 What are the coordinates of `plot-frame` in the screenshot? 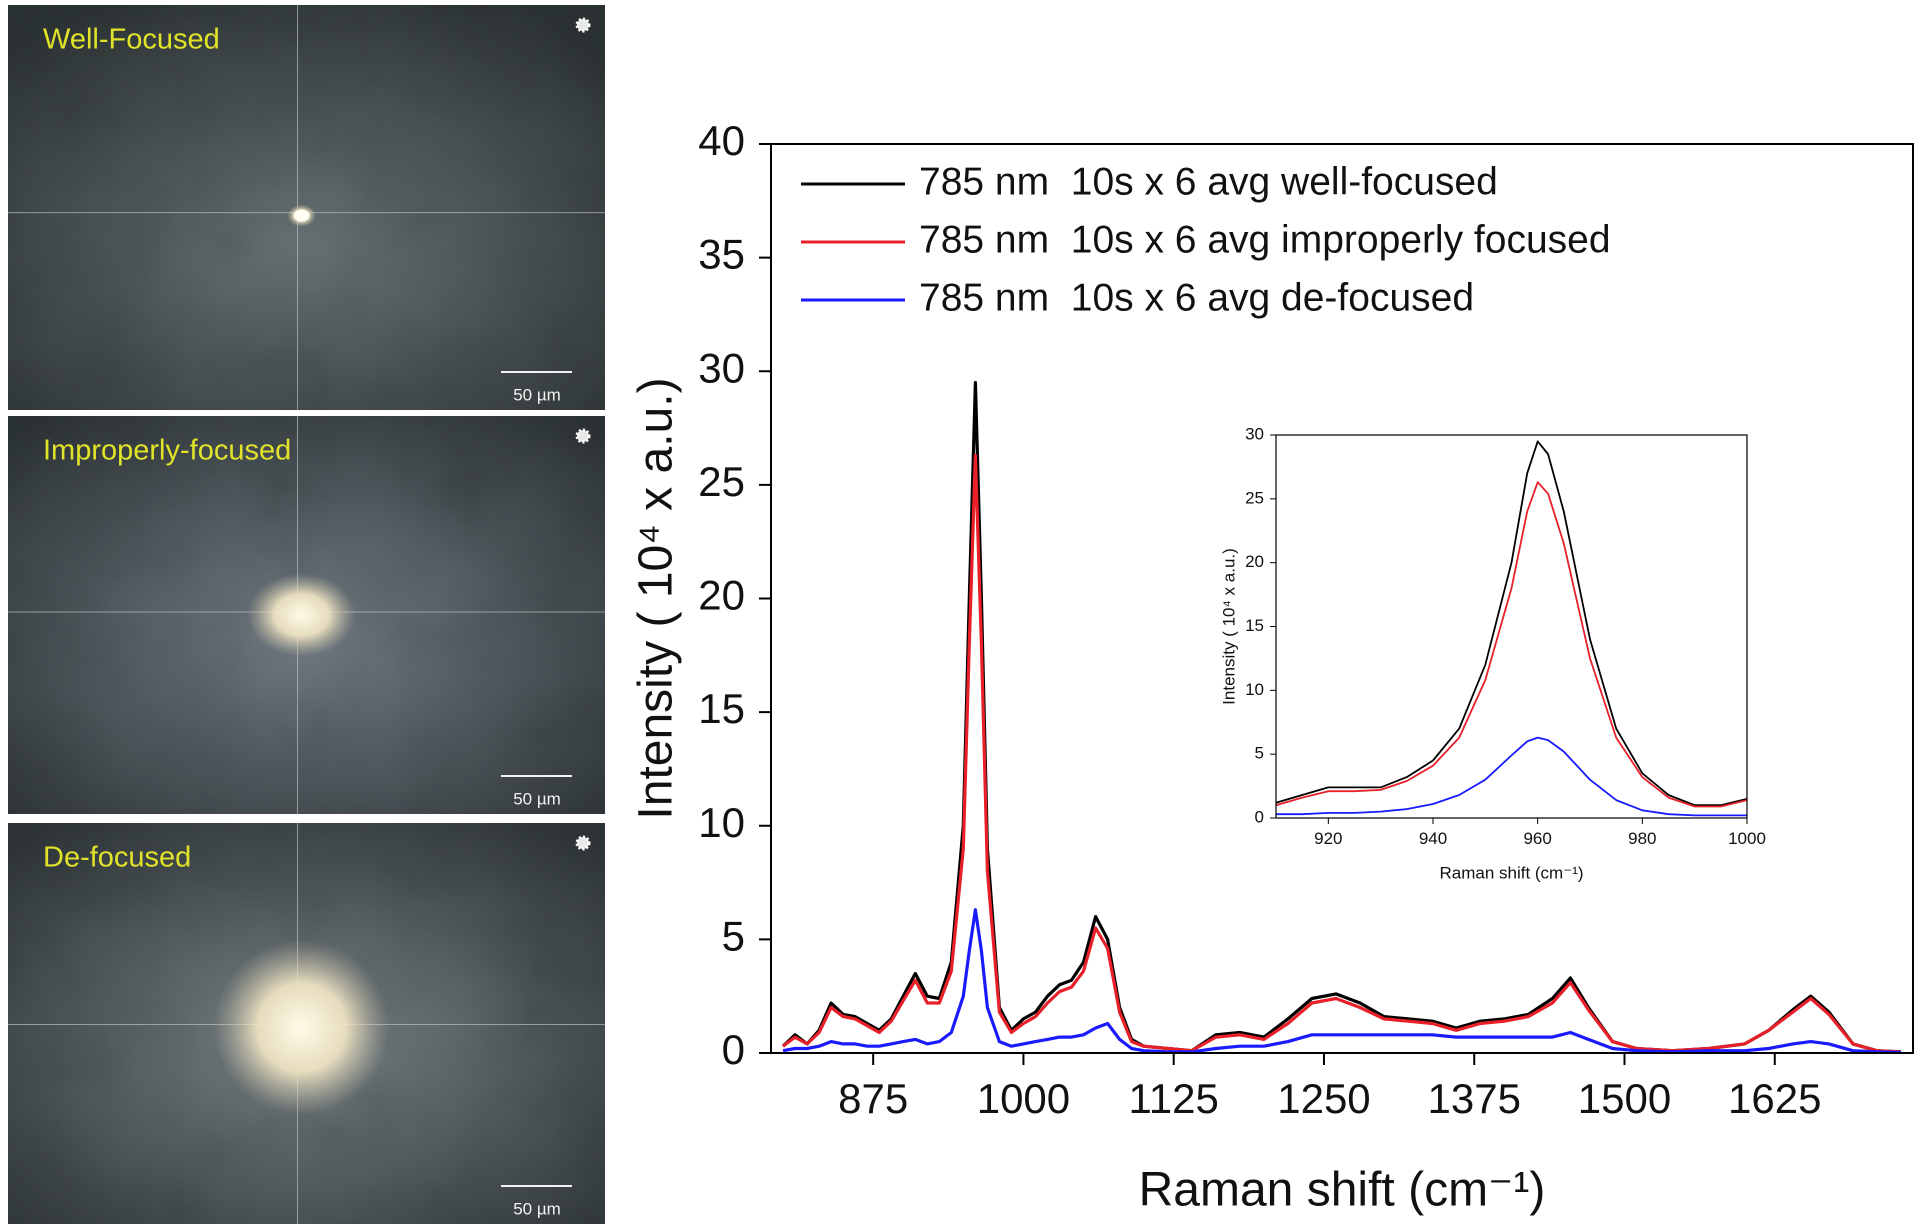 It's located at (1511, 626).